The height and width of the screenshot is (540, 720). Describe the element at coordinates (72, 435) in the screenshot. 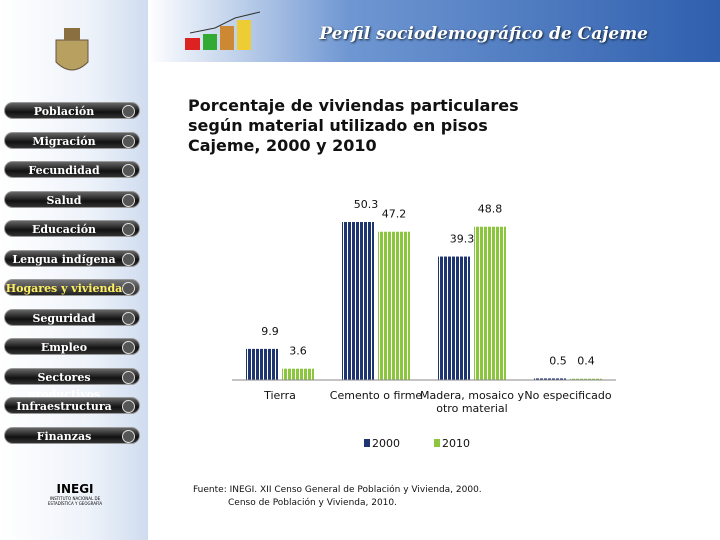

I see `menu-button: Finanzas` at that location.